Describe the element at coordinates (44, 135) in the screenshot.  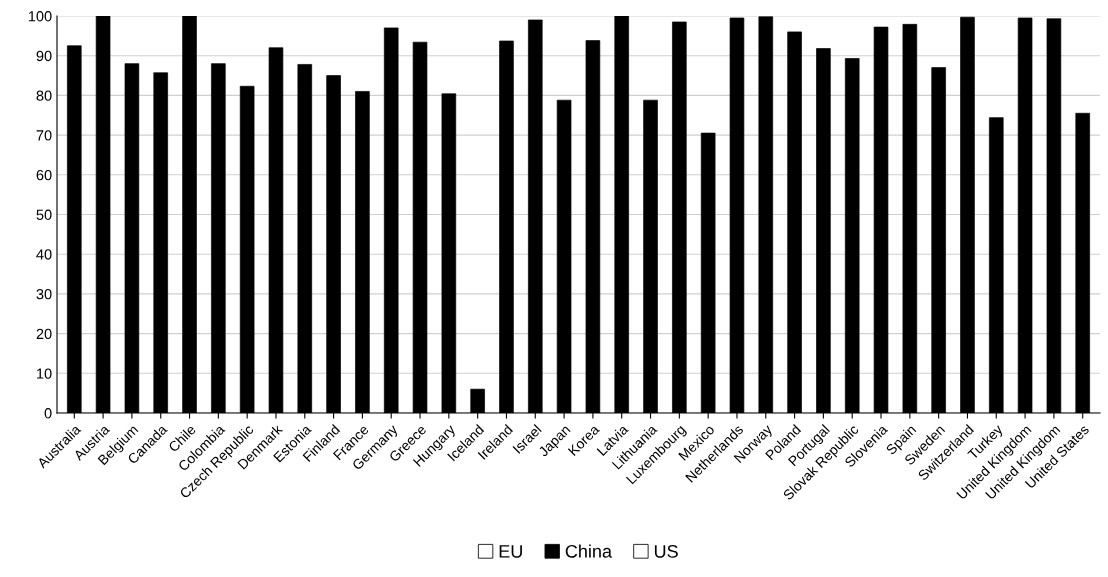
I see `y-tick-label: 70` at that location.